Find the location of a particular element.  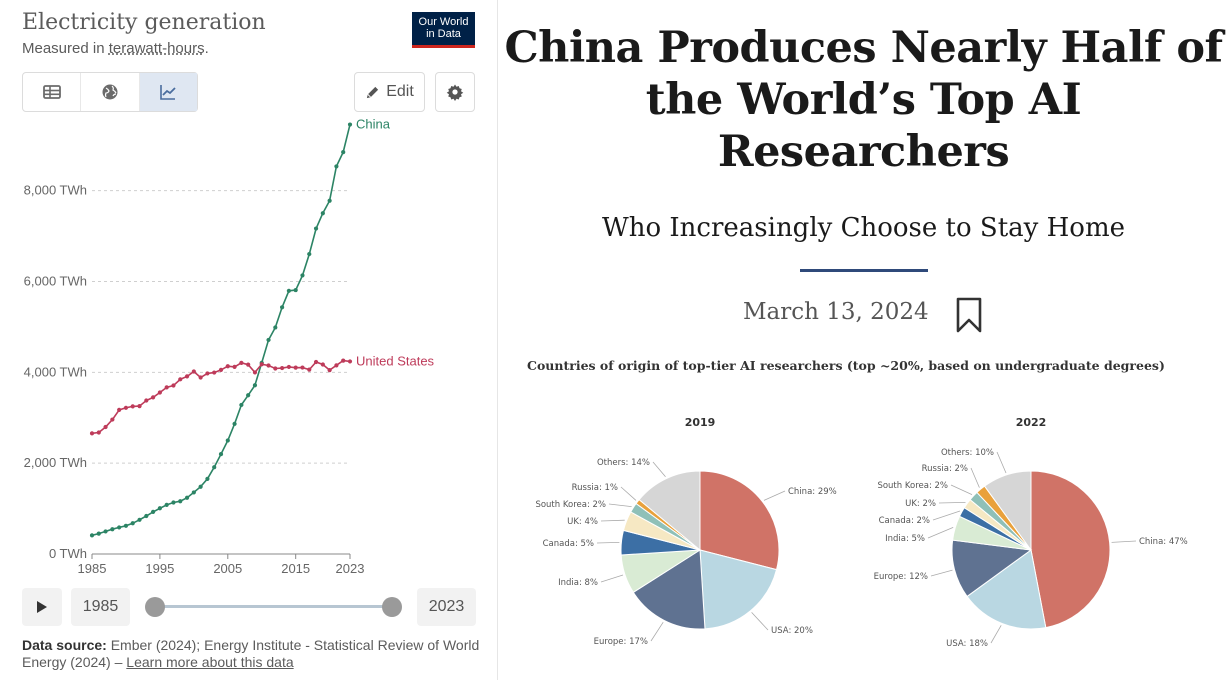

timeline-track is located at coordinates (273, 606).